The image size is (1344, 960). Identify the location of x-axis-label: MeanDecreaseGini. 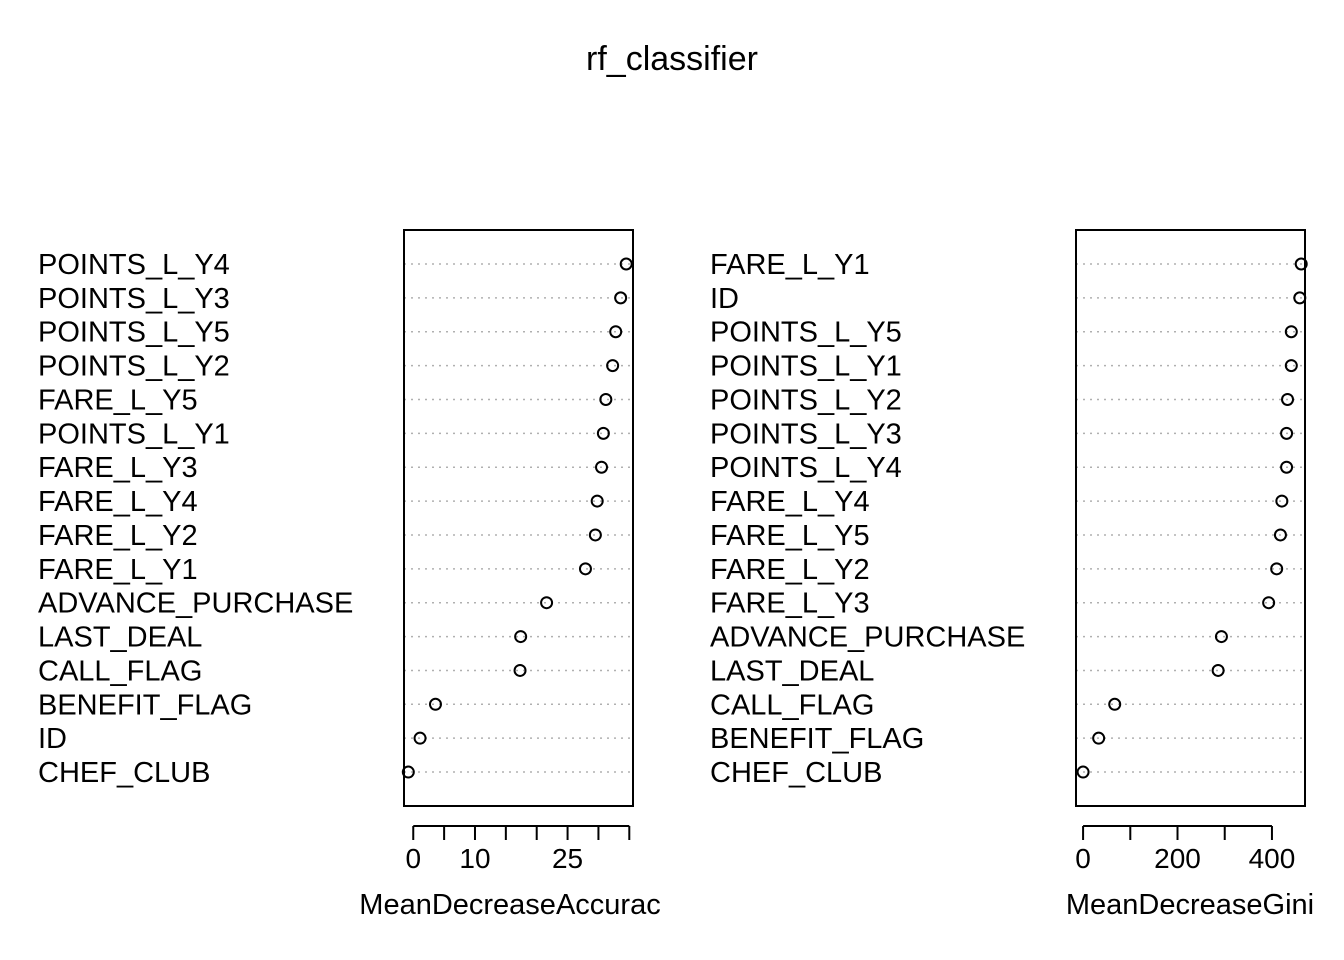
(1190, 905).